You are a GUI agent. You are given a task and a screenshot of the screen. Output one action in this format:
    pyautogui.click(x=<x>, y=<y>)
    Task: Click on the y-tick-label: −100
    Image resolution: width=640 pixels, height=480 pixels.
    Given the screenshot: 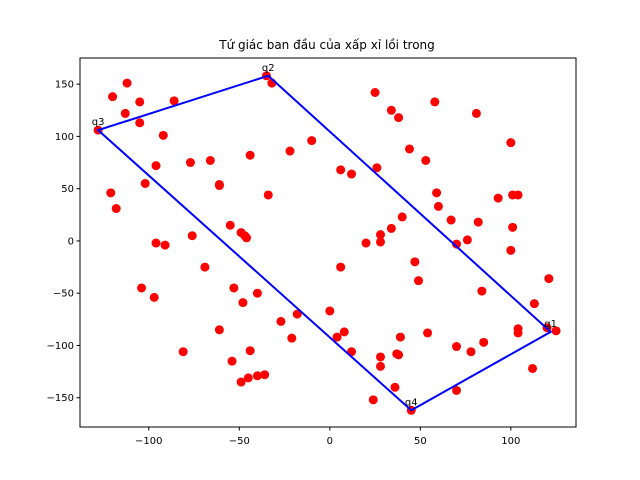 What is the action you would take?
    pyautogui.click(x=60, y=346)
    